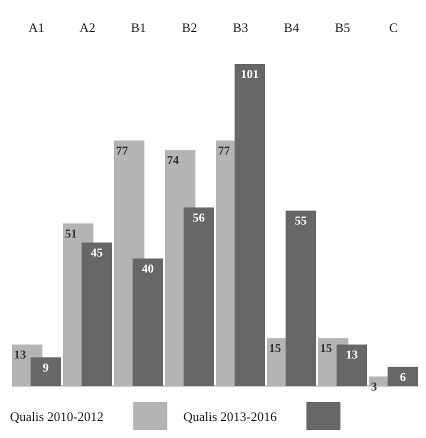 The image size is (426, 438). What do you see at coordinates (173, 160) in the screenshot?
I see `data-label: 74` at bounding box center [173, 160].